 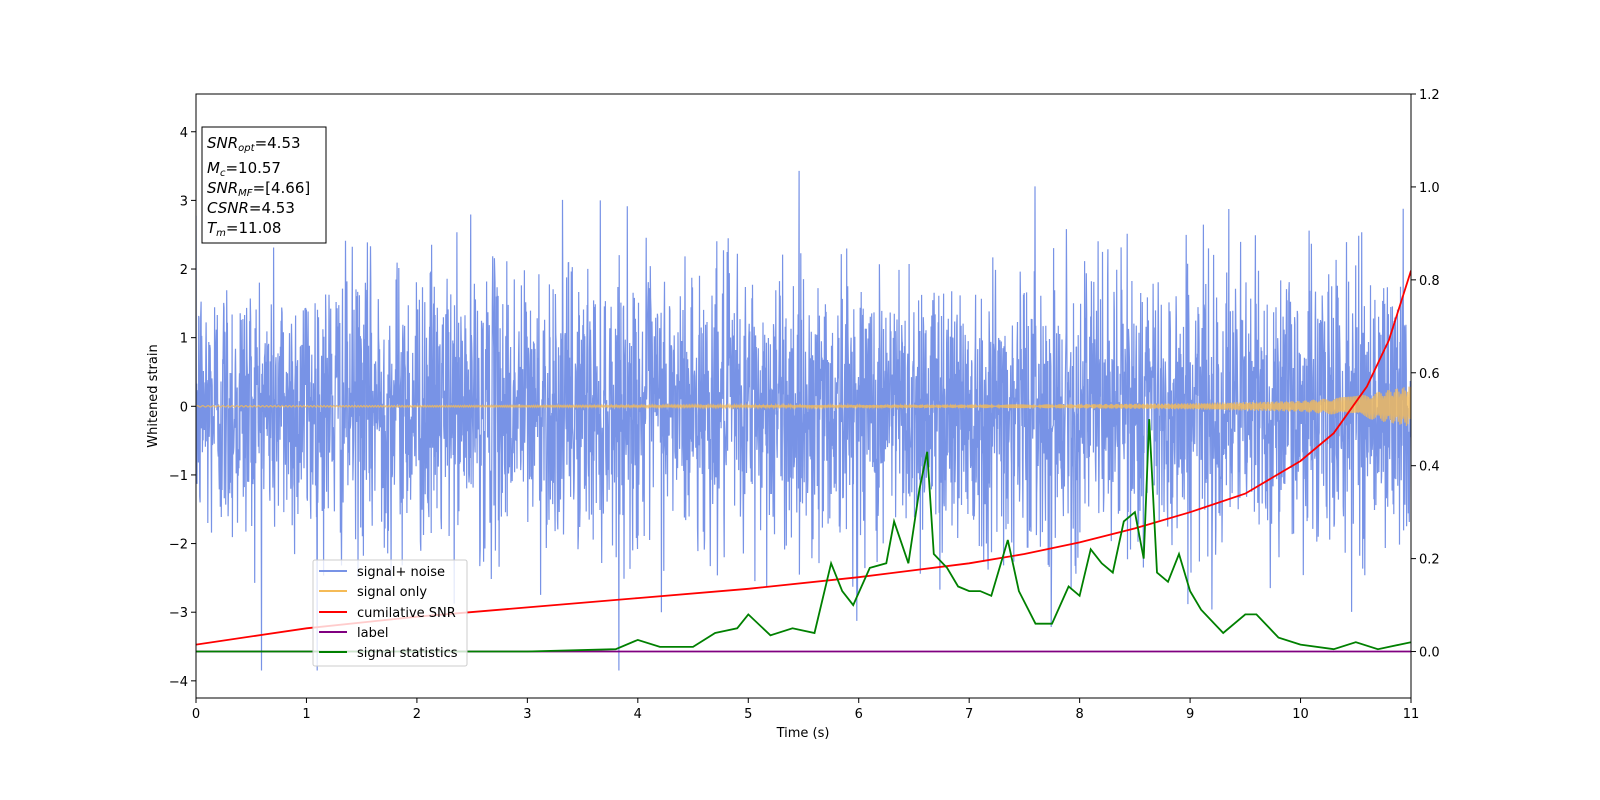 What do you see at coordinates (178, 682) in the screenshot?
I see `y-tick-label: −4` at bounding box center [178, 682].